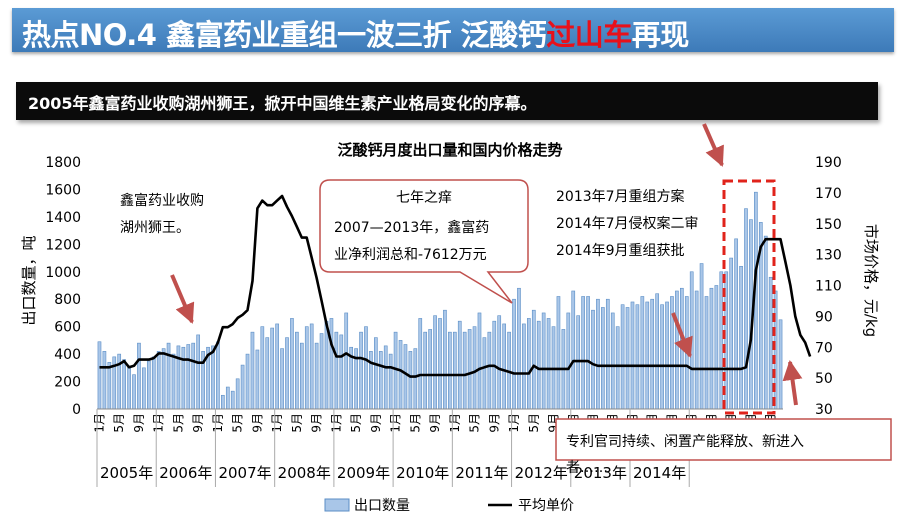  Describe the element at coordinates (185, 473) in the screenshot. I see `year-label: 2006年` at that location.